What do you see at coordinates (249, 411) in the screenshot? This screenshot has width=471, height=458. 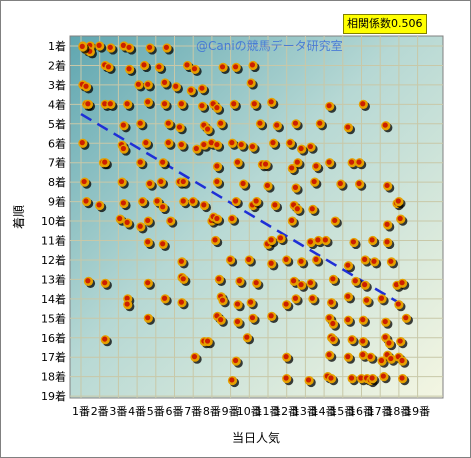 I see `x-tick-label: 10番` at bounding box center [249, 411].